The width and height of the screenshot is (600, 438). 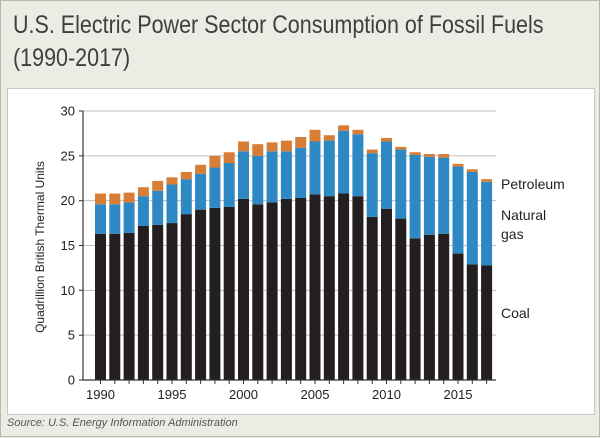 I want to click on bar-natural-gas-1991, so click(x=115, y=219).